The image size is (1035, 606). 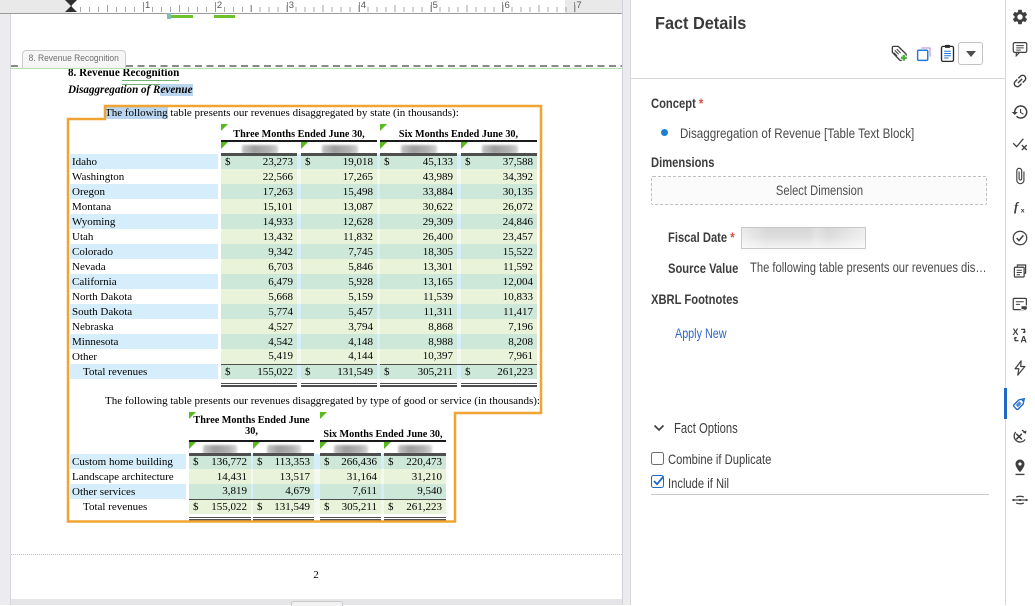 What do you see at coordinates (1023, 339) in the screenshot?
I see `svg-text: A` at bounding box center [1023, 339].